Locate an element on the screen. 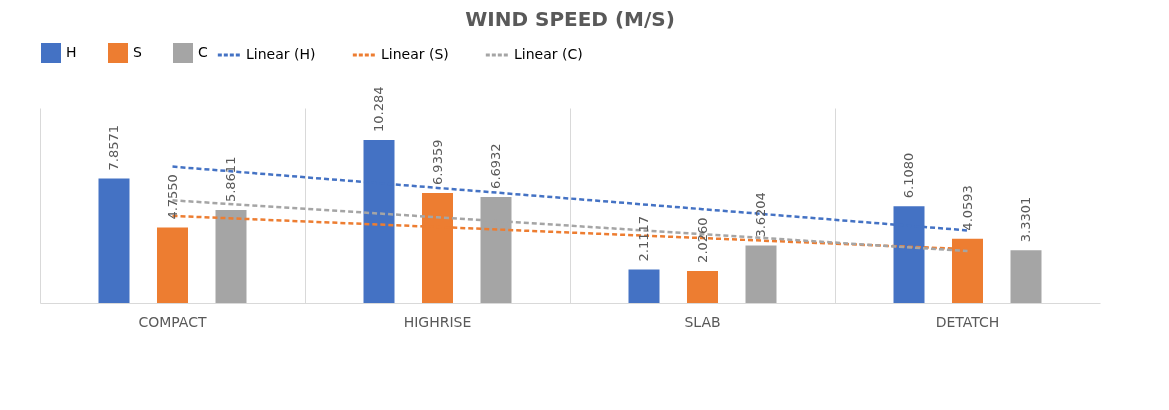 This screenshot has height=410, width=1169. data-label: 7.8571 is located at coordinates (113, 147).